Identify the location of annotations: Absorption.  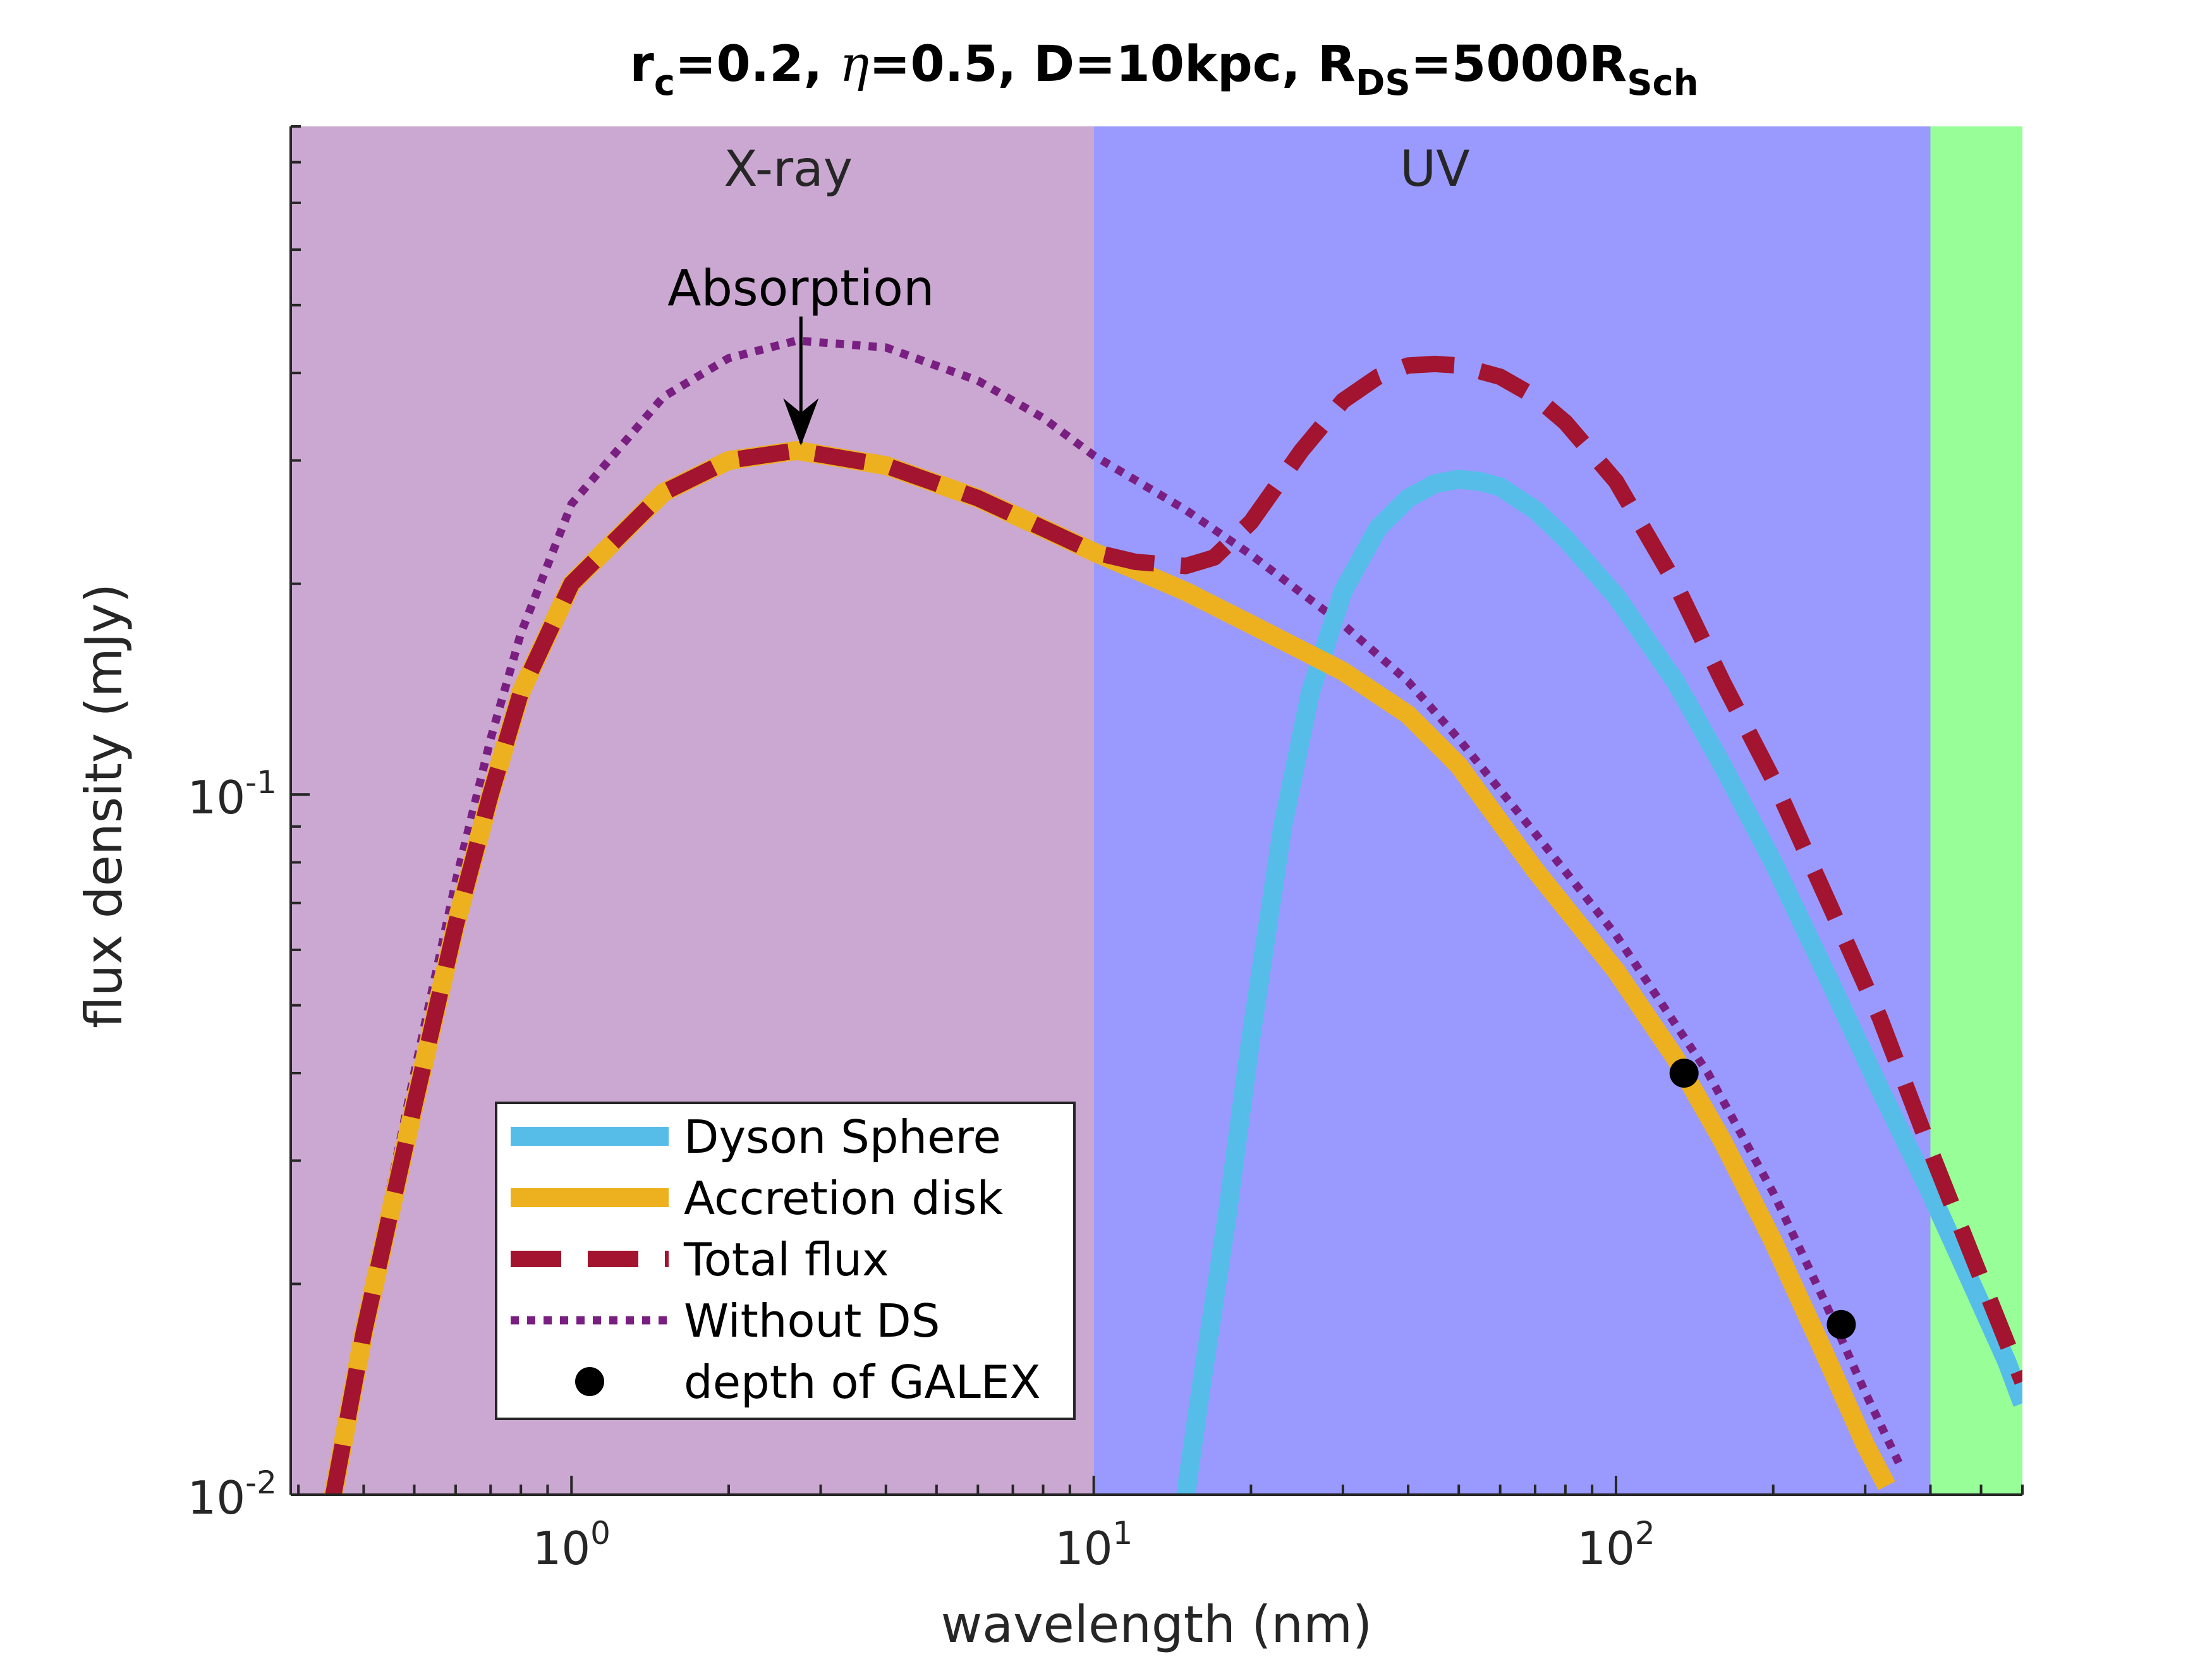
(800, 353).